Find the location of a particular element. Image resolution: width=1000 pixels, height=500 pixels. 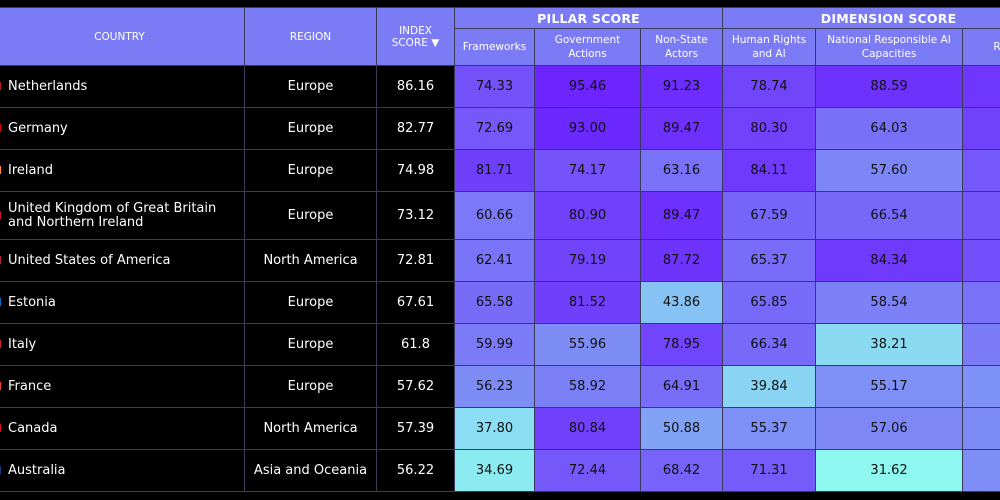

country-cell: Canada is located at coordinates (122, 428).